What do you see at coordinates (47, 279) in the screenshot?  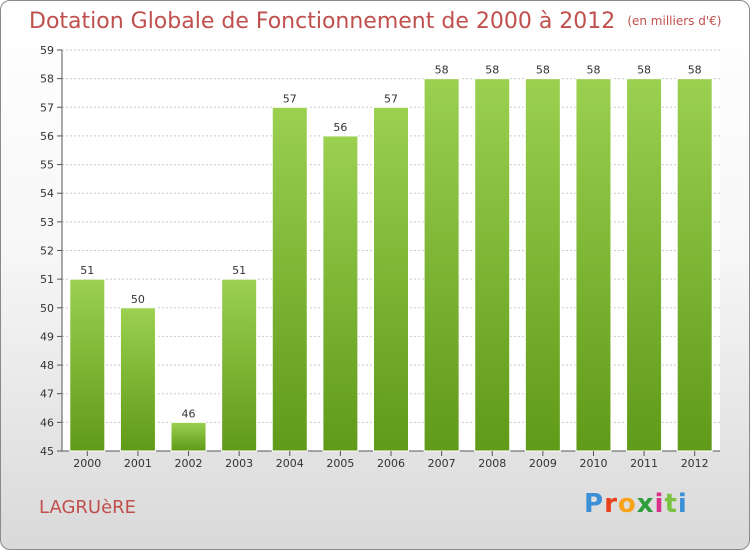 I see `y-tick-label: 51` at bounding box center [47, 279].